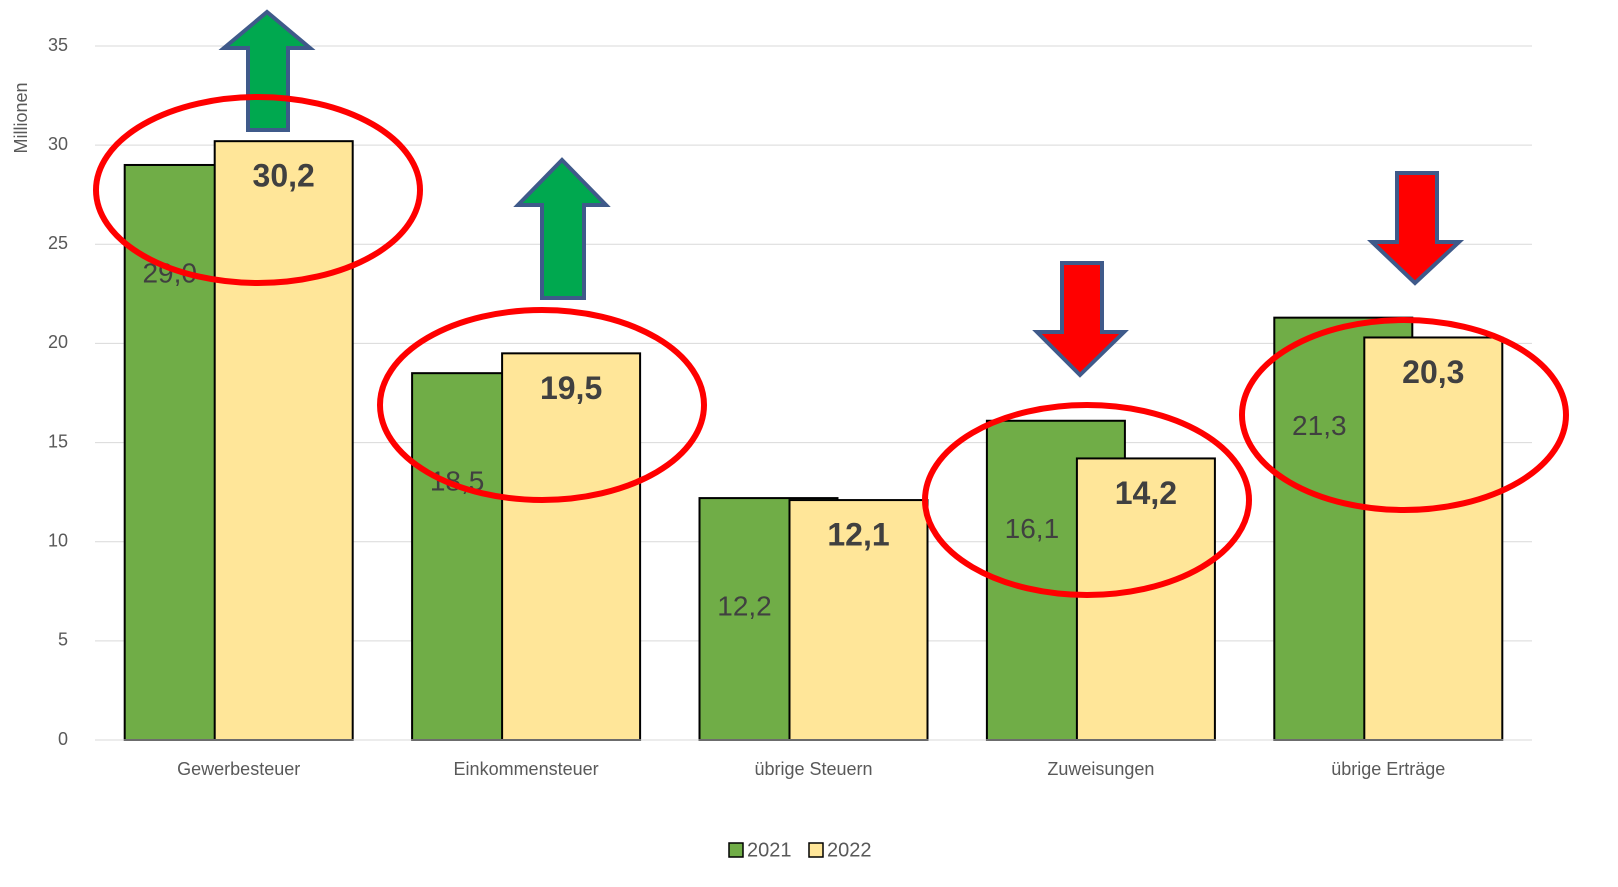 The width and height of the screenshot is (1618, 887). Describe the element at coordinates (284, 176) in the screenshot. I see `data-label: 30,2` at that location.